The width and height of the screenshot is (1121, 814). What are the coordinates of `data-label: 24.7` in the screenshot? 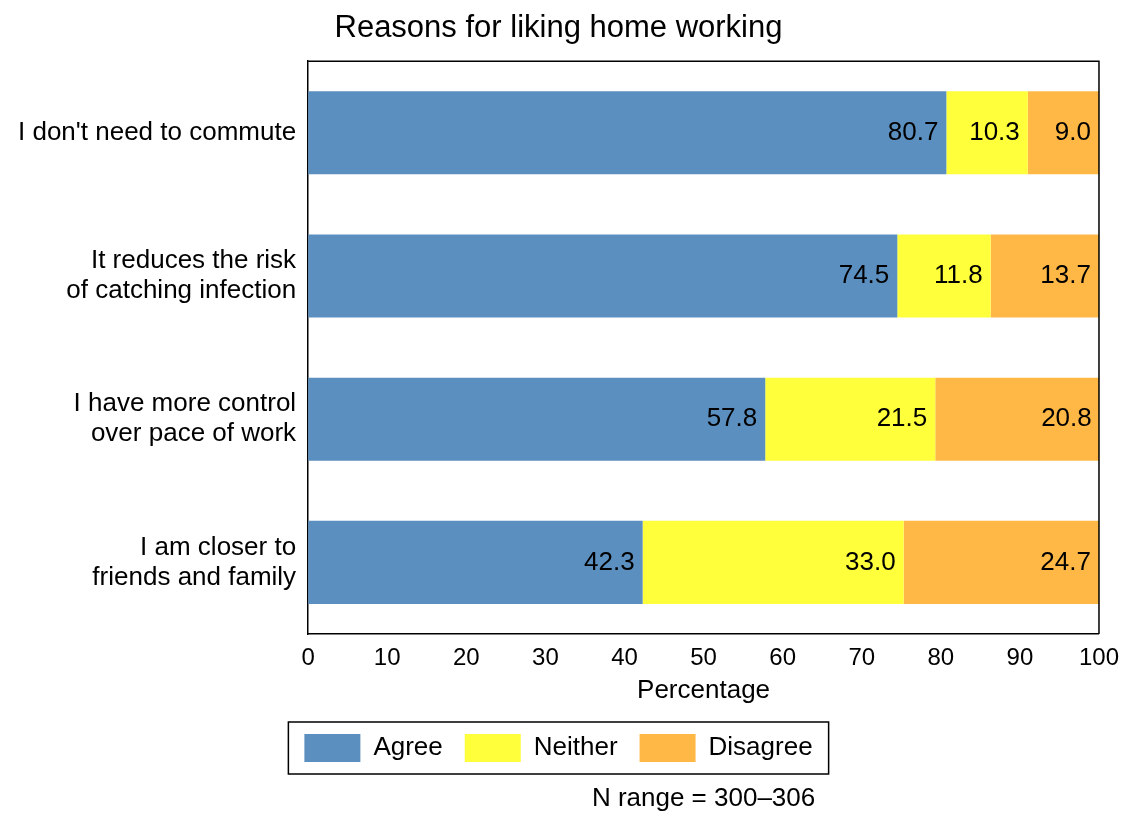 It's located at (1065, 560).